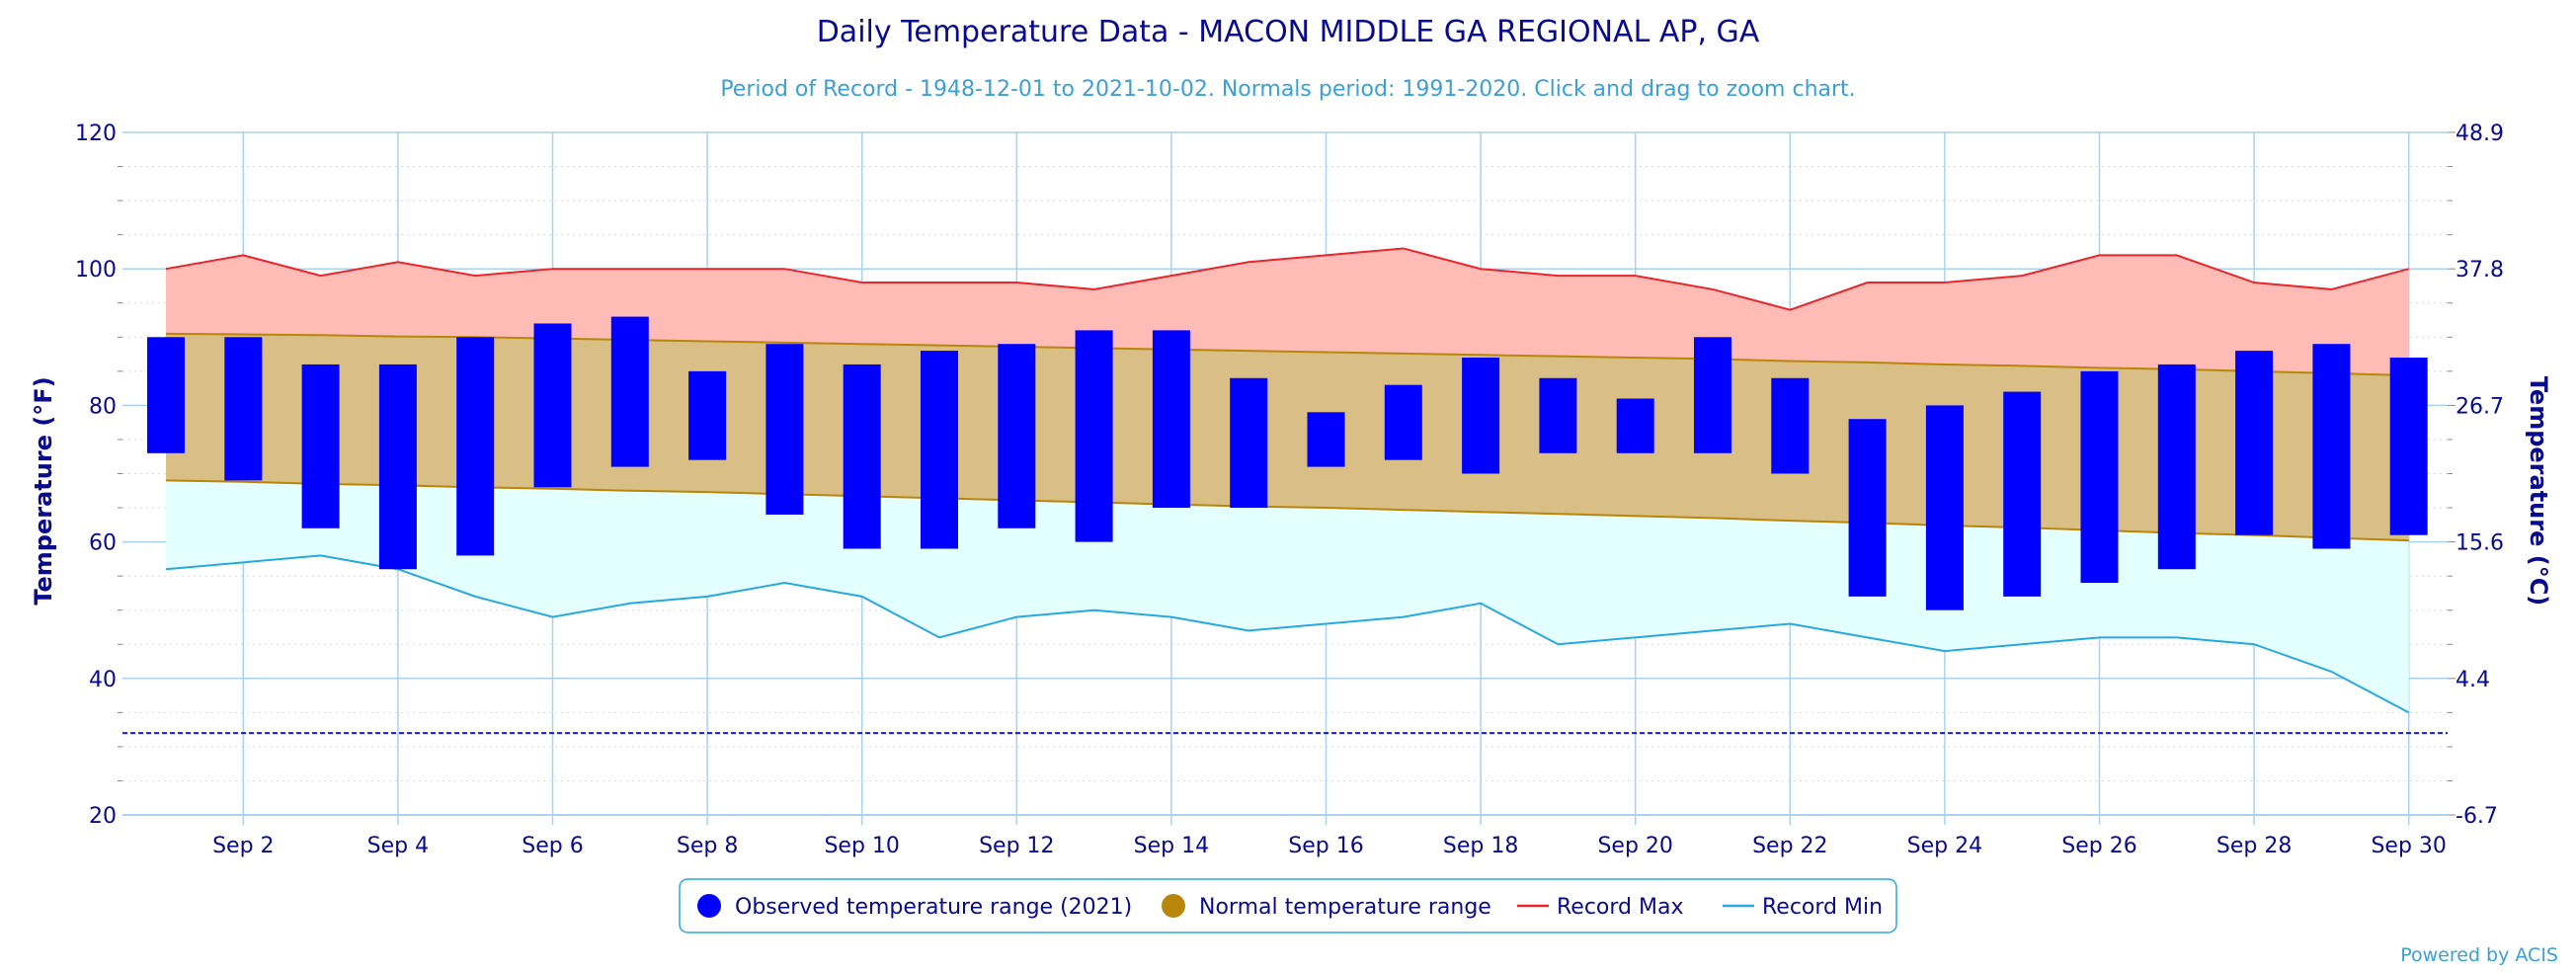 The width and height of the screenshot is (2576, 972). Describe the element at coordinates (243, 846) in the screenshot. I see `x-tick-label: Sep 2` at that location.